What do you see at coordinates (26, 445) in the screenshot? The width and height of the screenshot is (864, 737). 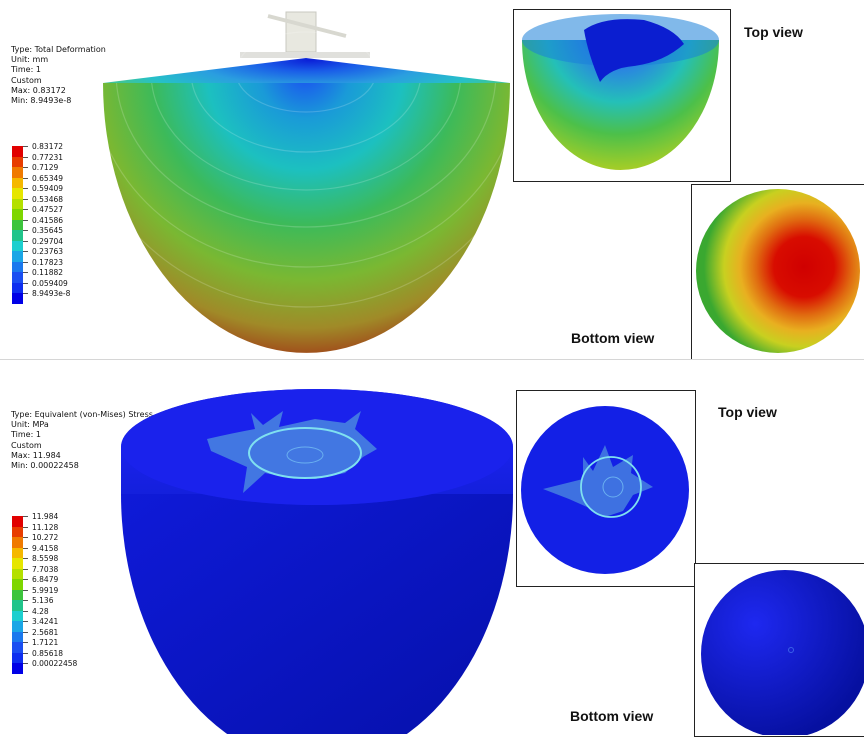 I see `stress-custom: Custom` at bounding box center [26, 445].